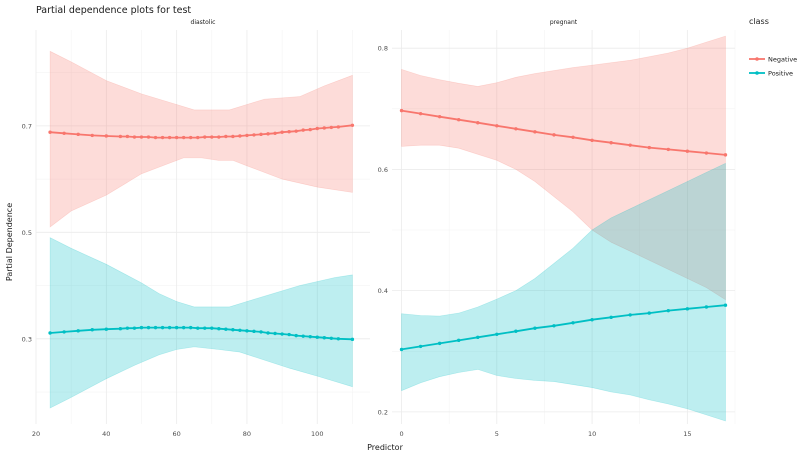 The image size is (800, 464). What do you see at coordinates (383, 170) in the screenshot?
I see `y-tick-label: 0.6` at bounding box center [383, 170].